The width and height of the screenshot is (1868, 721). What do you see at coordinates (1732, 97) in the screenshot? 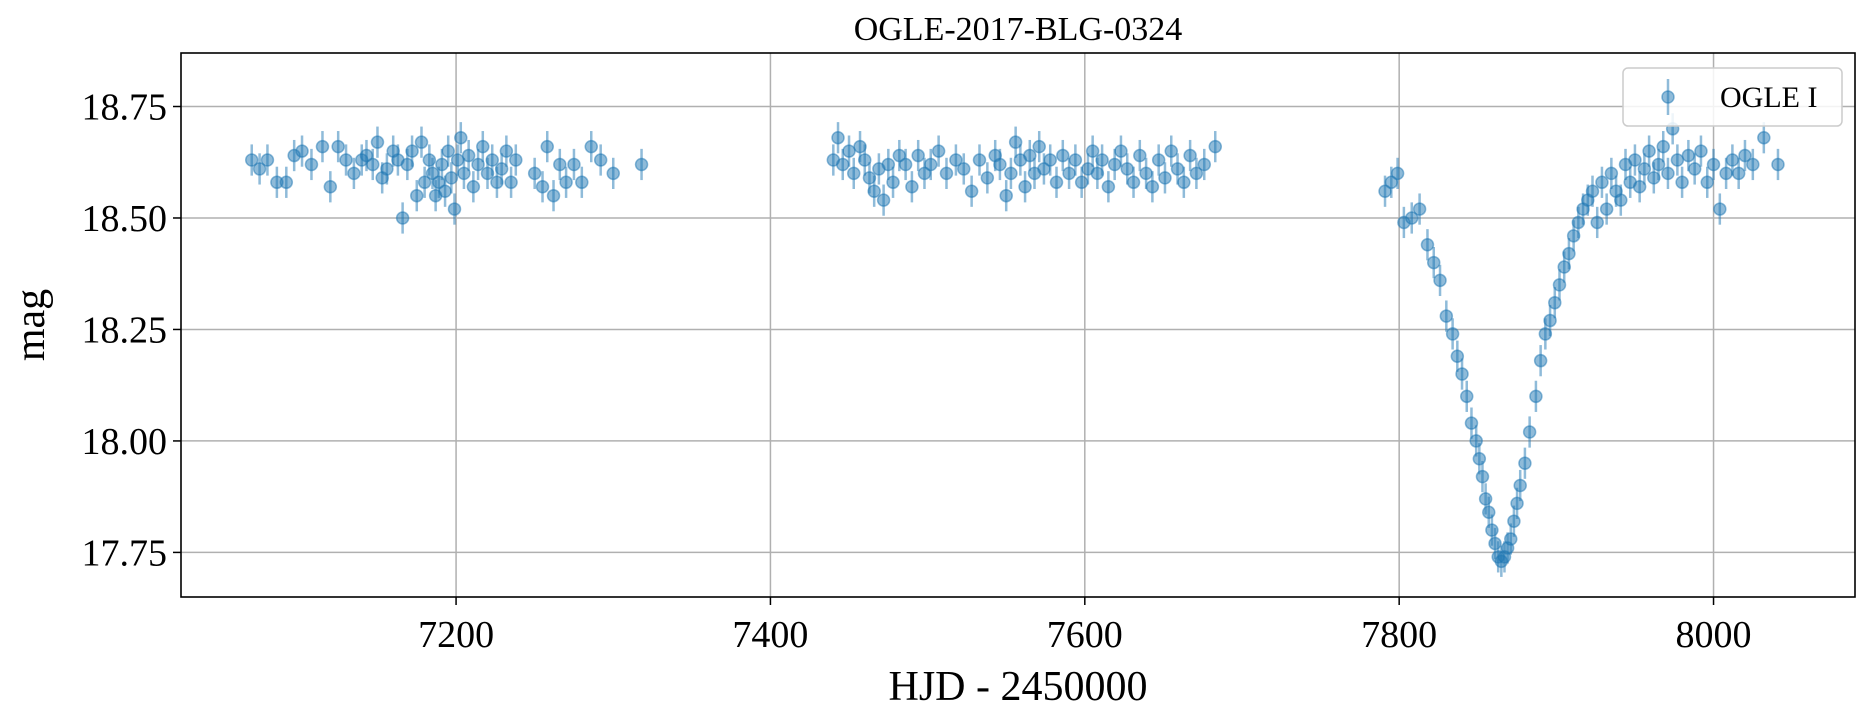
I see `legend-box` at bounding box center [1732, 97].